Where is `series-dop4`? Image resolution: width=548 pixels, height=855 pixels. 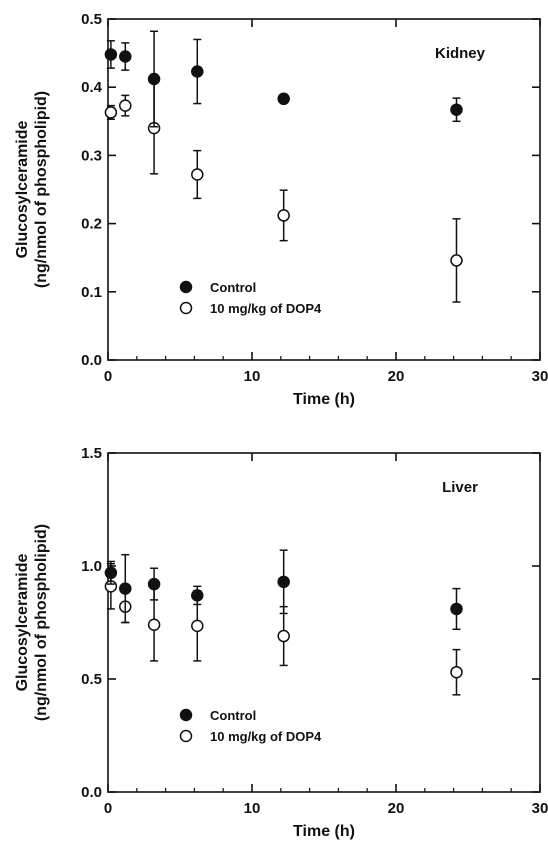 series-dop4 is located at coordinates (283, 629).